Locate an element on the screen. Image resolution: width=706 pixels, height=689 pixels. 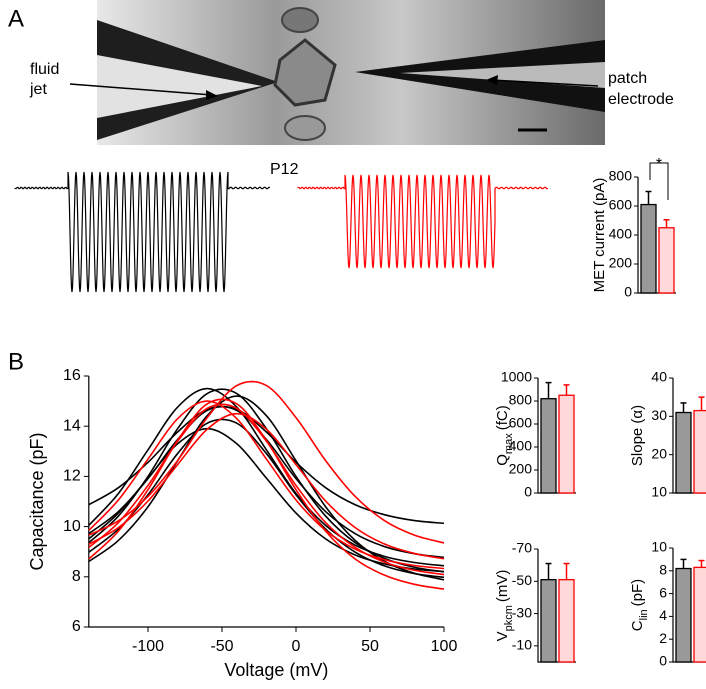
y-axis-label-part: max is located at coordinates (509, 443).